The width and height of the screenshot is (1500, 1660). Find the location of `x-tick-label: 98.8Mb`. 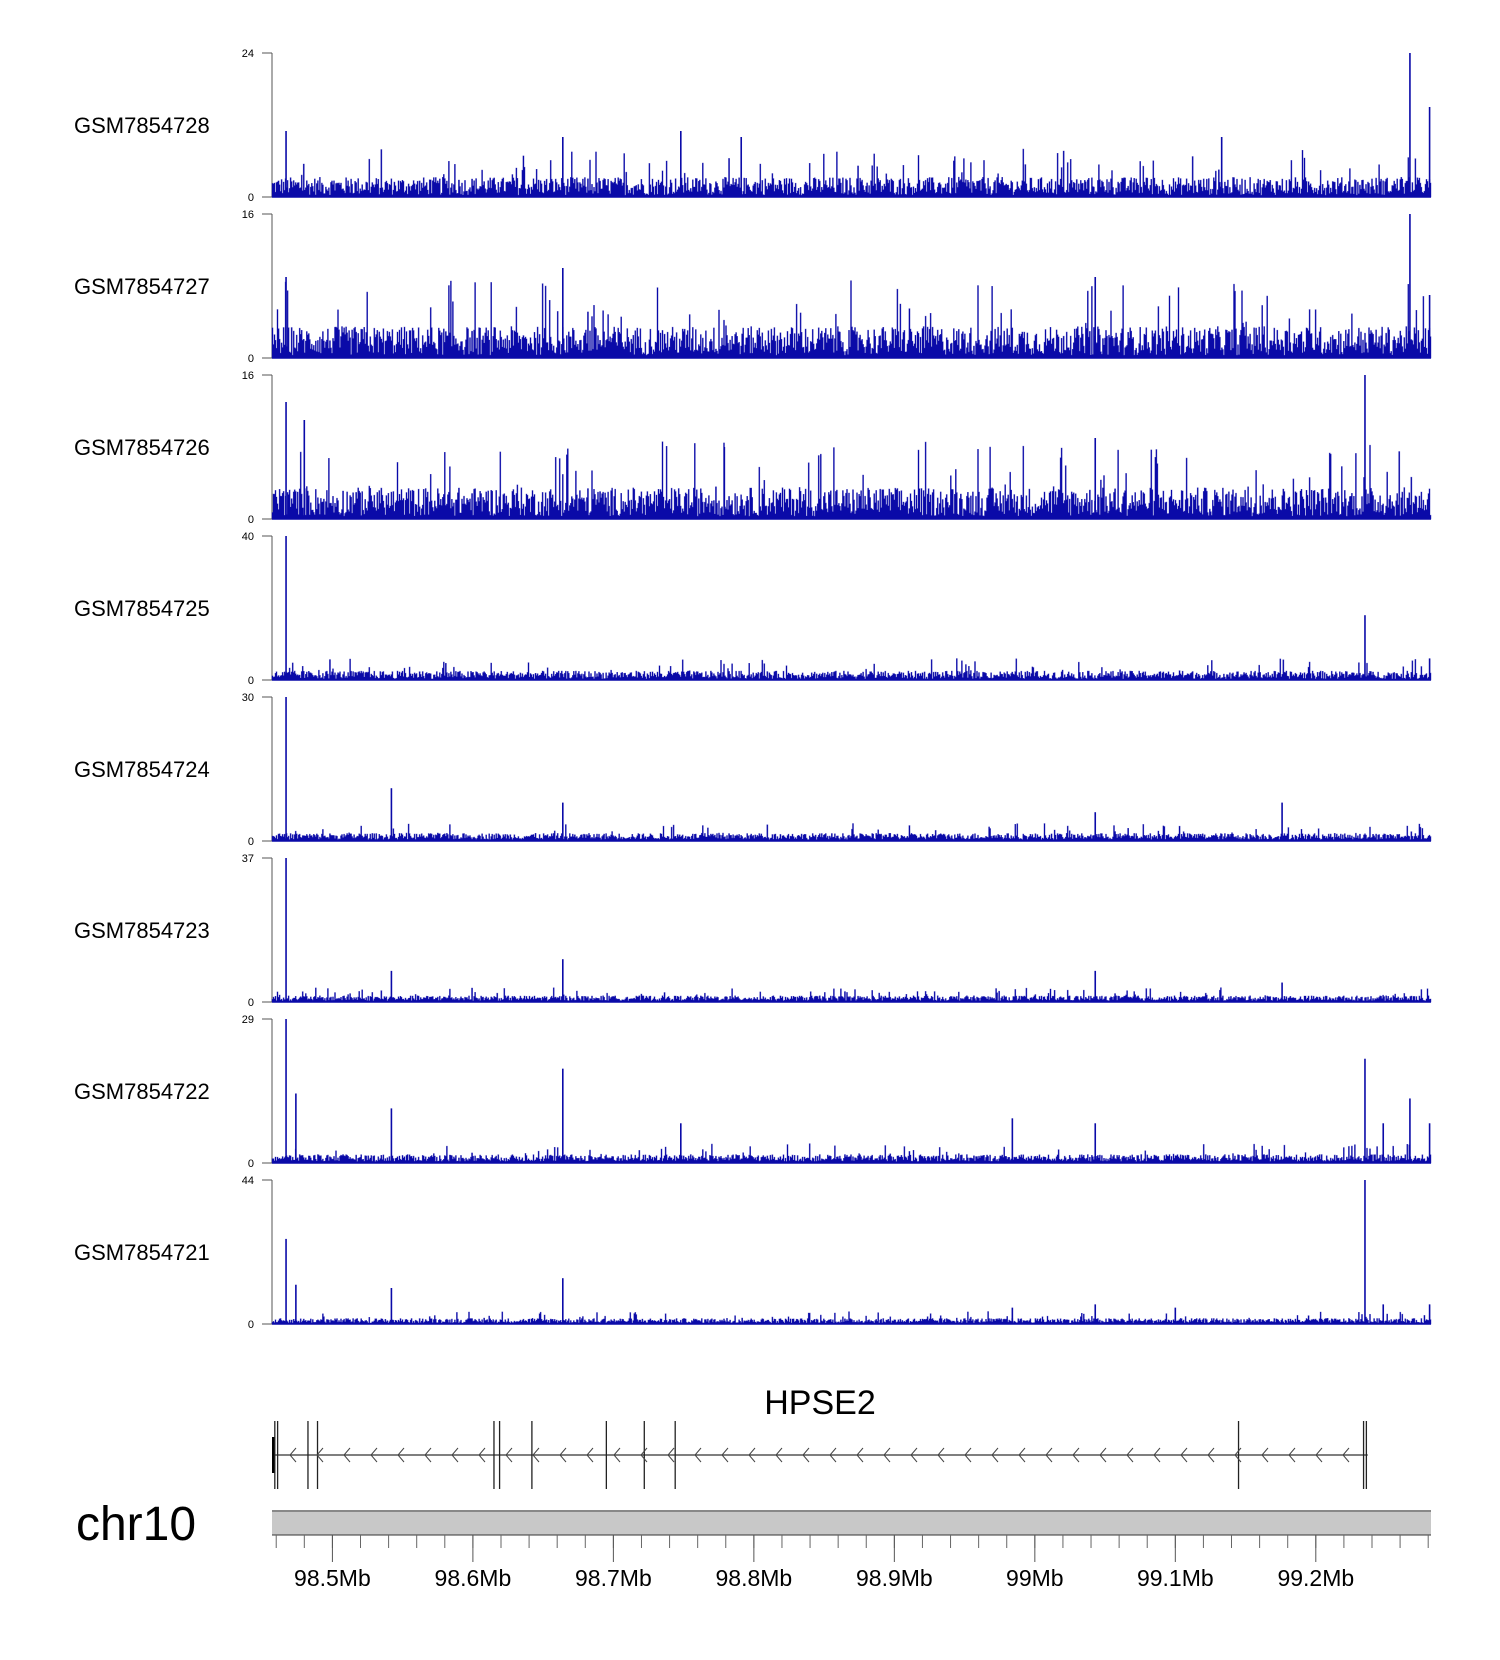

x-tick-label: 98.8Mb is located at coordinates (754, 1578).